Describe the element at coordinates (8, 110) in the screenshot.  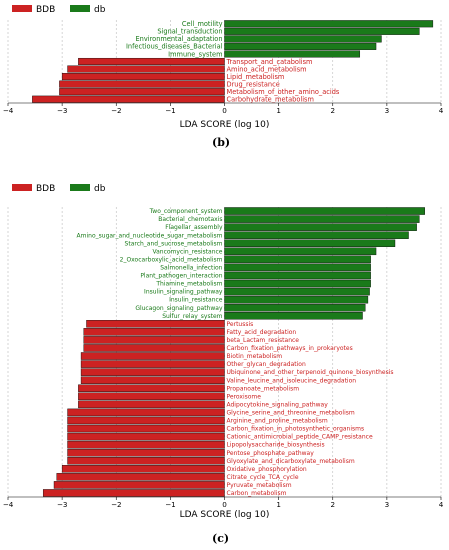
I see `p1-tick-label-0: −4` at that location.